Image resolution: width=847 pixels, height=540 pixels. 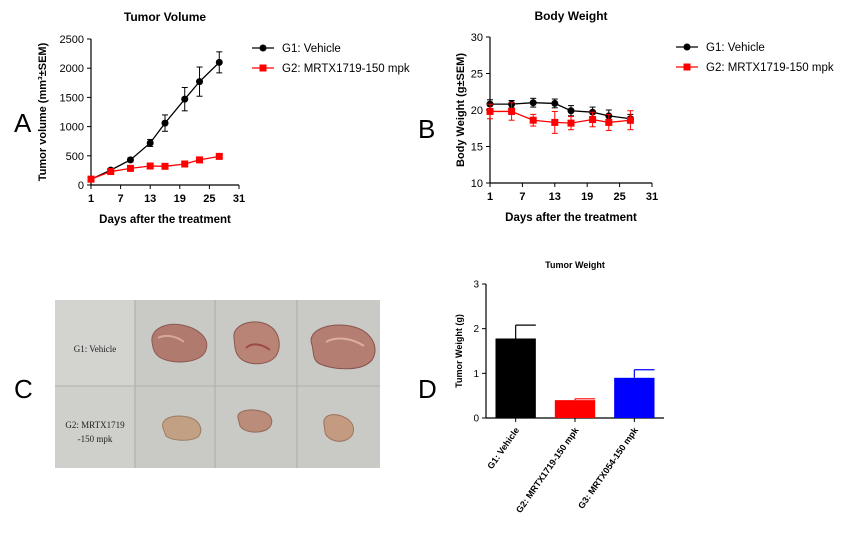 What do you see at coordinates (476, 285) in the screenshot?
I see `y-tick-label: 3` at bounding box center [476, 285].